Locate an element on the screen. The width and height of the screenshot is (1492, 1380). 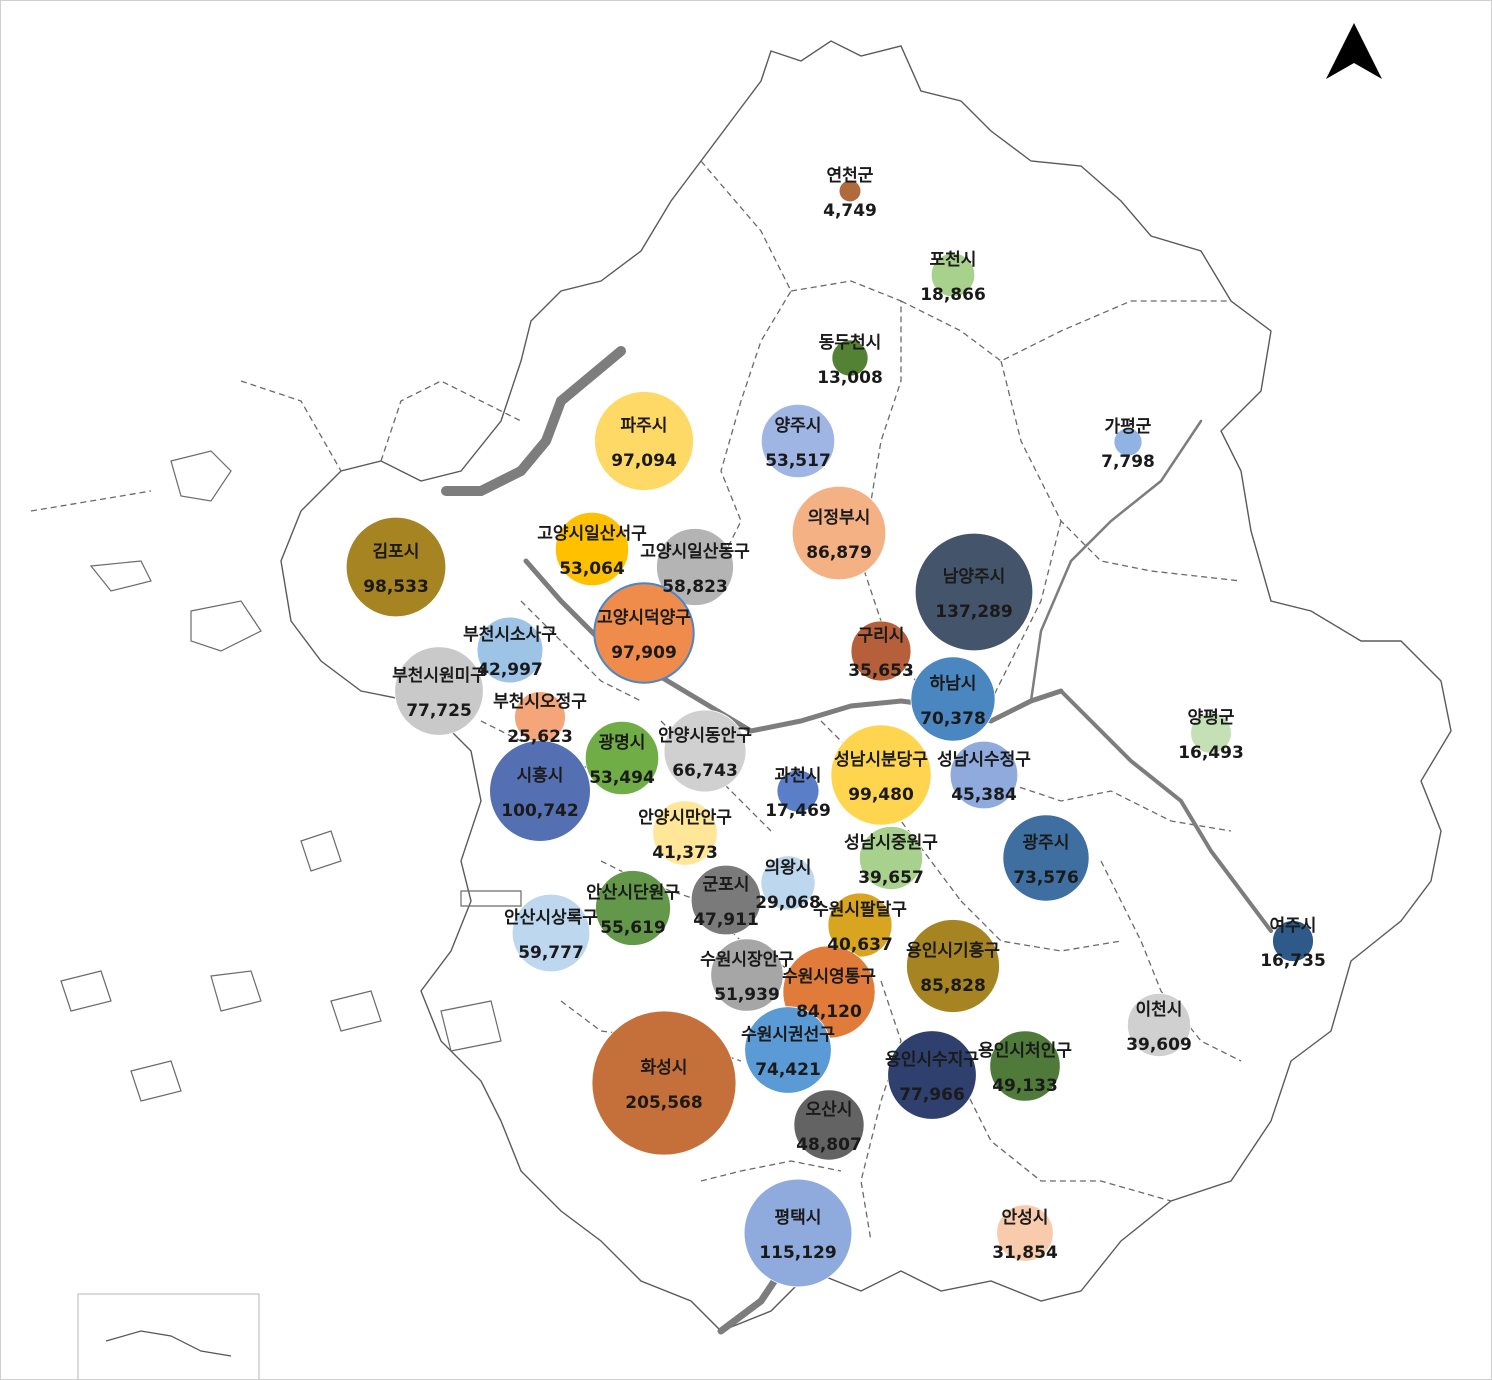
region-name-label: 부천시오정구 is located at coordinates (540, 702).